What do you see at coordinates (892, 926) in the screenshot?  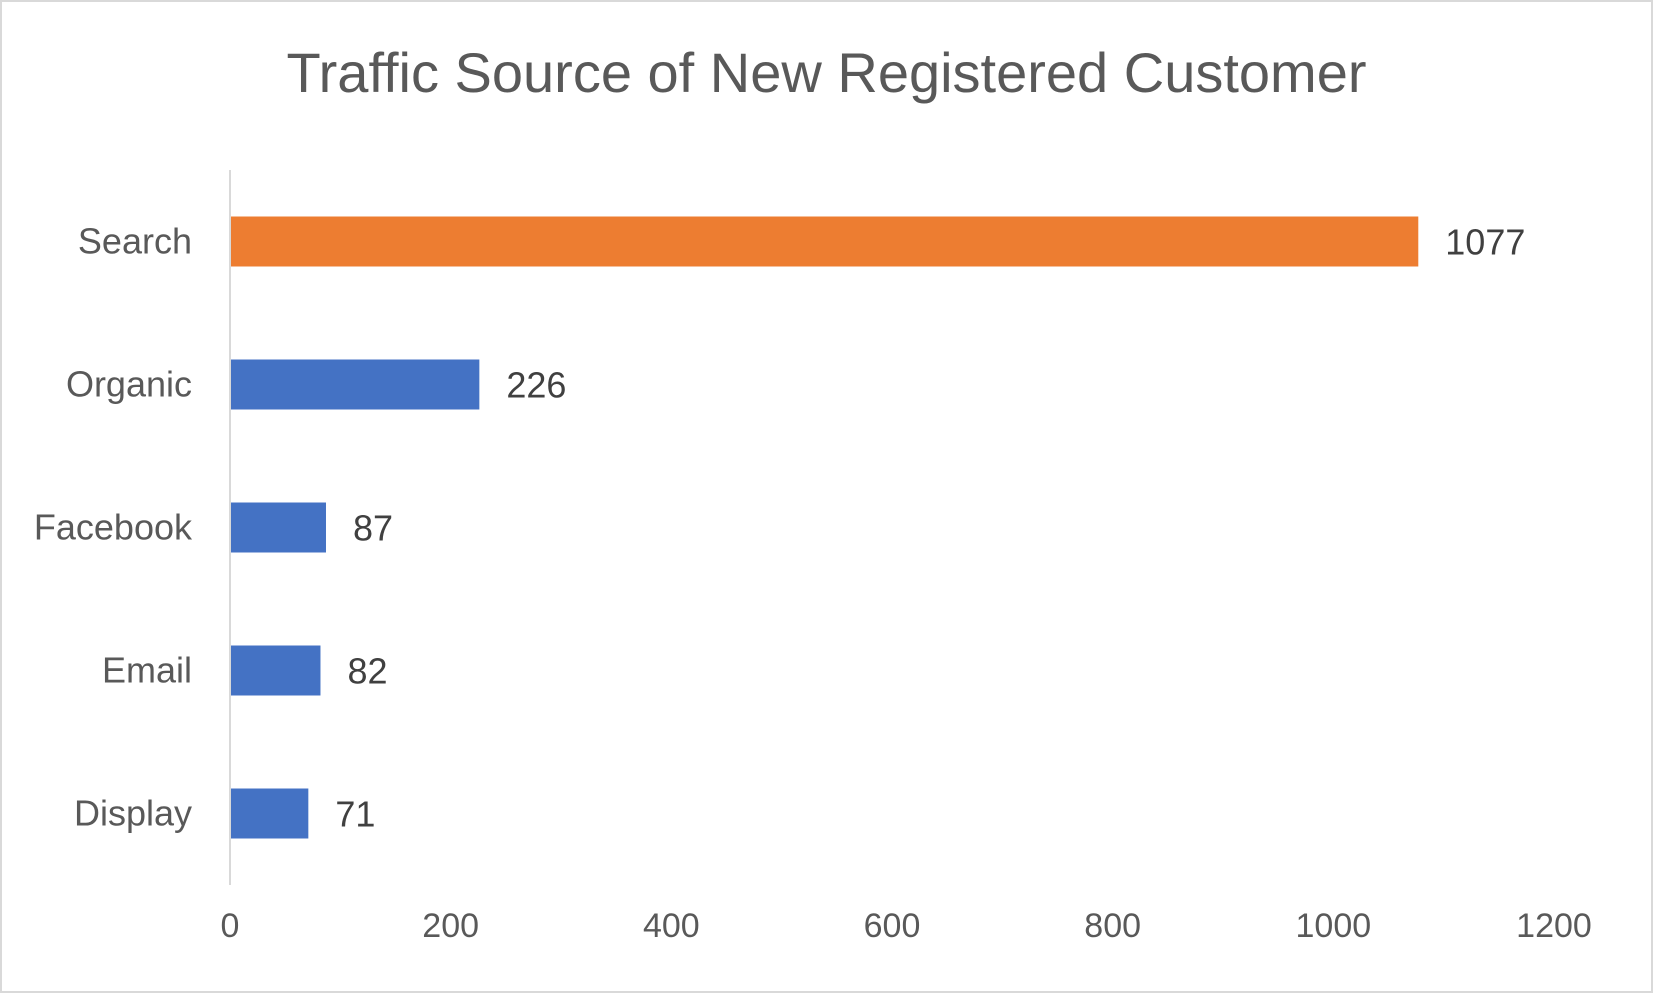 I see `x-tick-label-600: 600` at bounding box center [892, 926].